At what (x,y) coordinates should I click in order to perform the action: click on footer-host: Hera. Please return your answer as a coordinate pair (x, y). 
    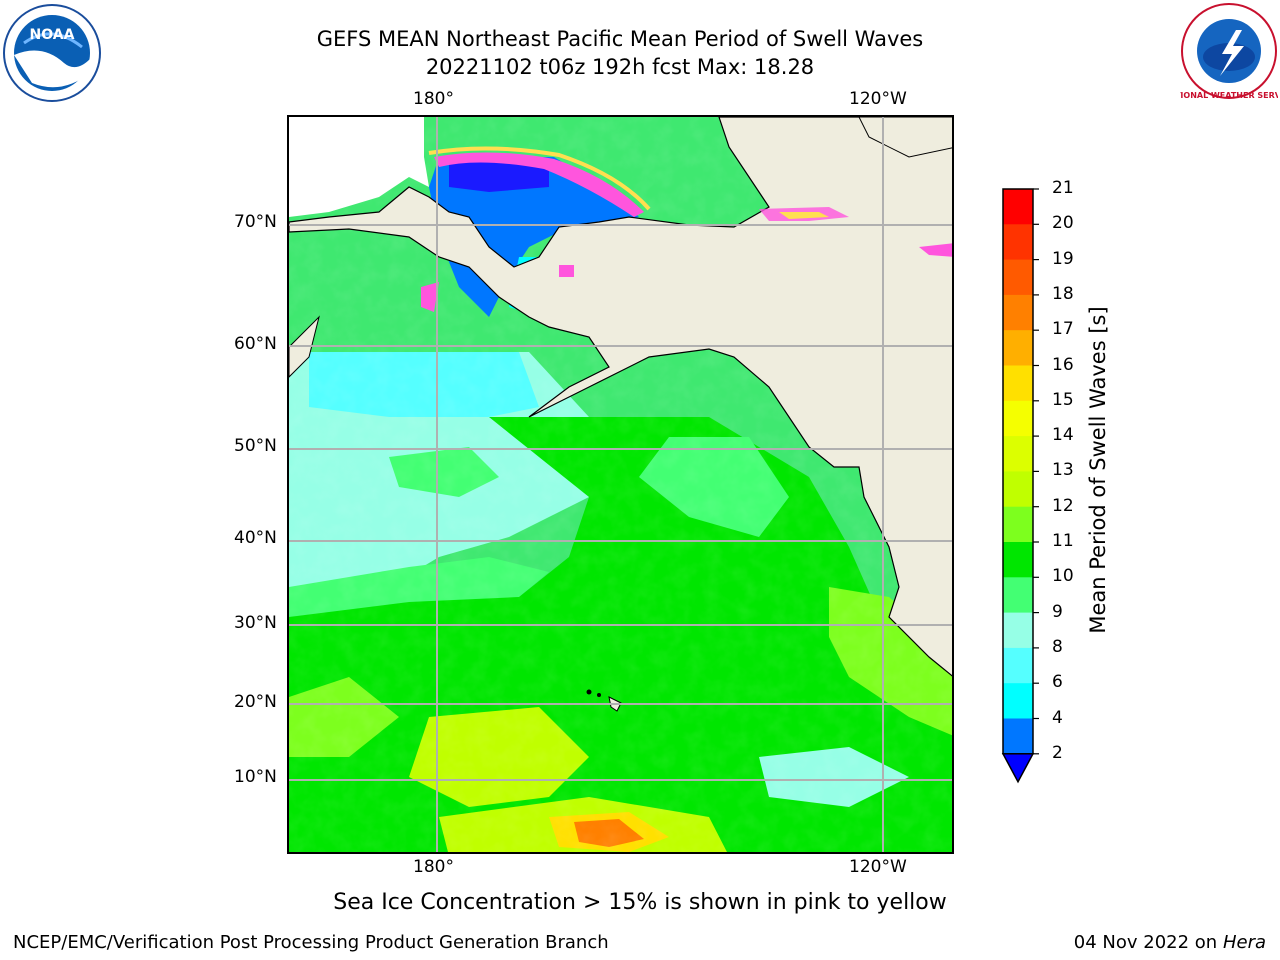
    Looking at the image, I should click on (1244, 942).